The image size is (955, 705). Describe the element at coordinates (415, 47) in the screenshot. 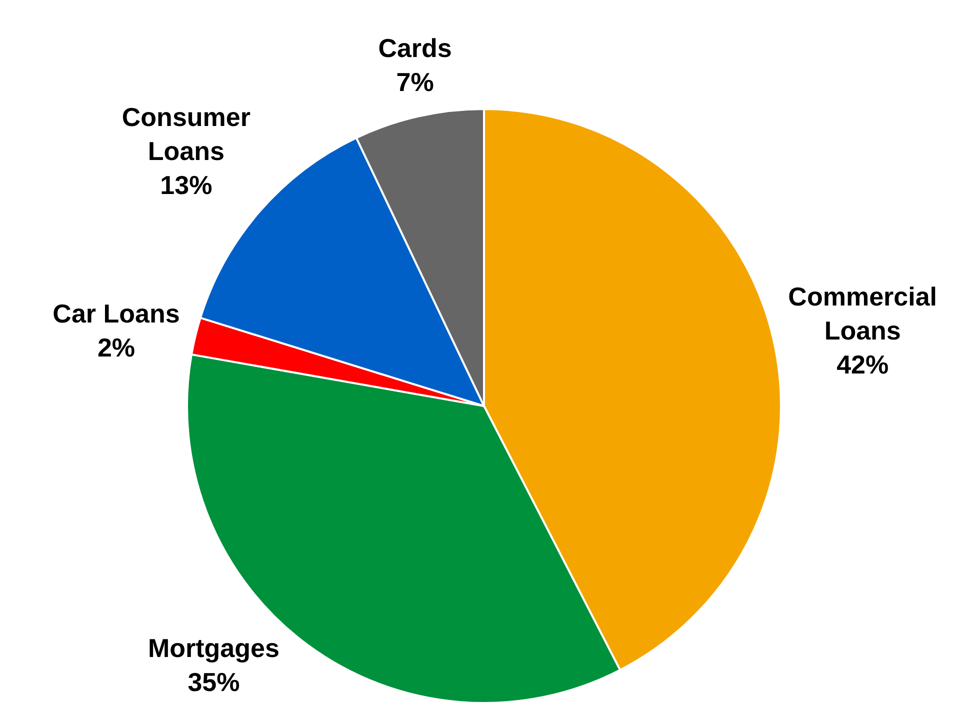

I see `slice-label: Cards` at that location.